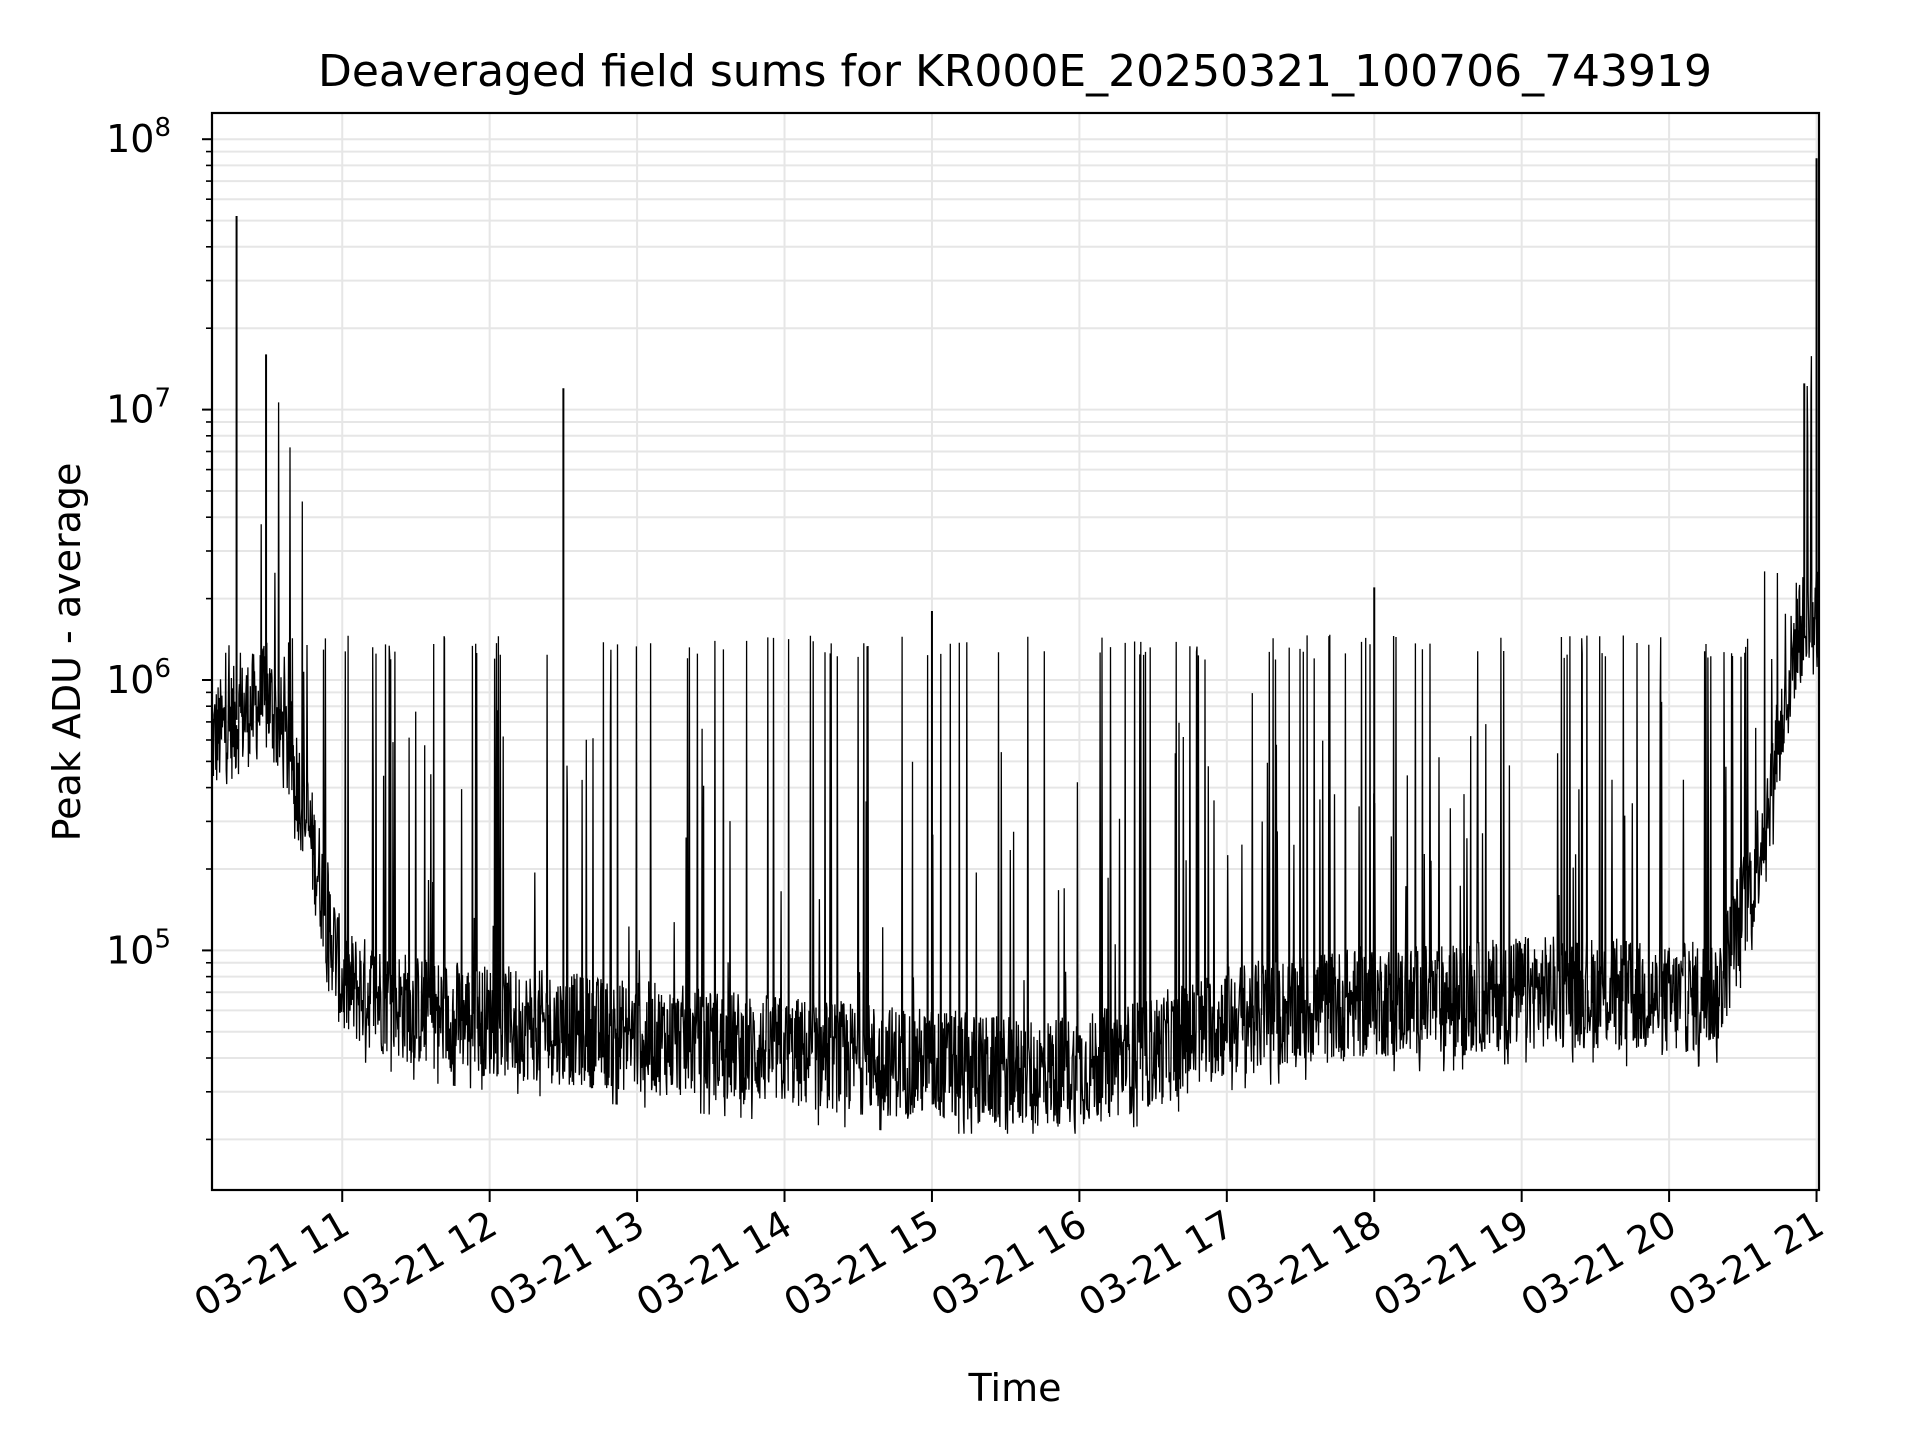 The height and width of the screenshot is (1440, 1920). I want to click on y-axis-label: Peak ADU - average, so click(67, 652).